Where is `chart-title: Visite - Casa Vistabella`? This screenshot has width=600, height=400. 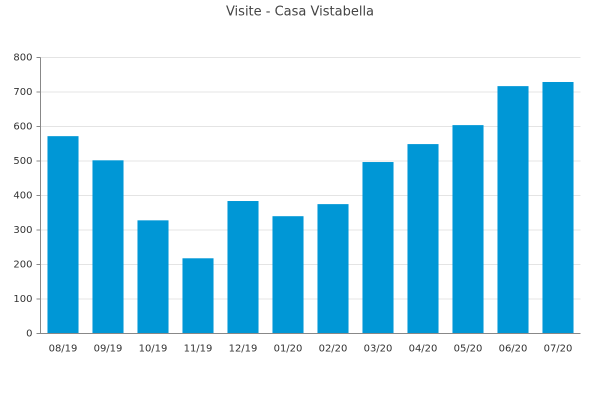 chart-title: Visite - Casa Vistabella is located at coordinates (300, 12).